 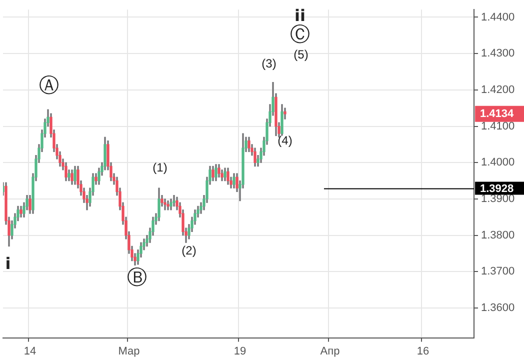 I want to click on y-tick-label: 1.4100, so click(x=498, y=126).